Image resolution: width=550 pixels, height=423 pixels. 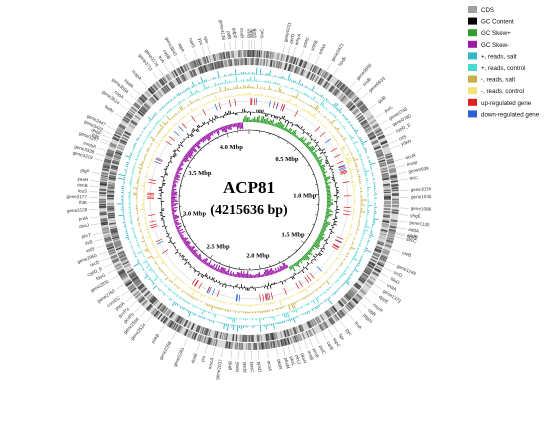 What do you see at coordinates (421, 196) in the screenshot?
I see `gene-label: gene1045` at bounding box center [421, 196].